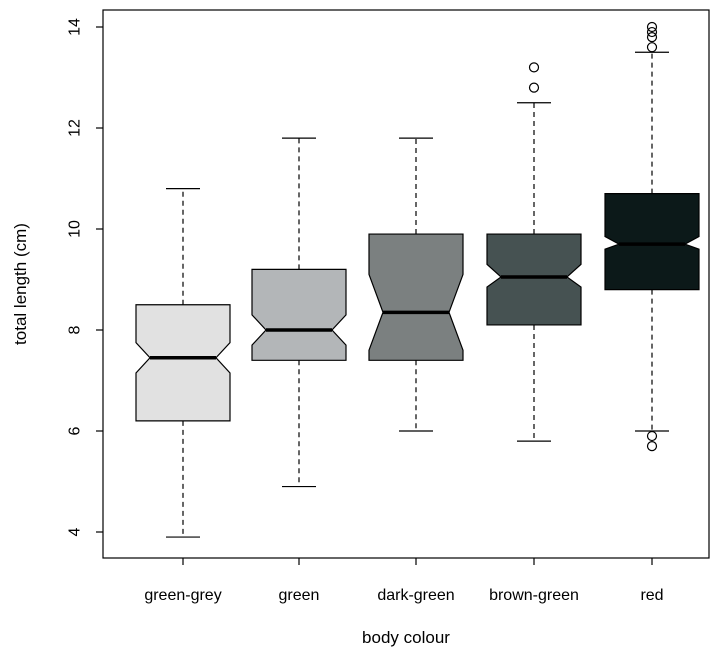  Describe the element at coordinates (85, 277) in the screenshot. I see `y-axis: 4 6 8 10 12 14` at that location.